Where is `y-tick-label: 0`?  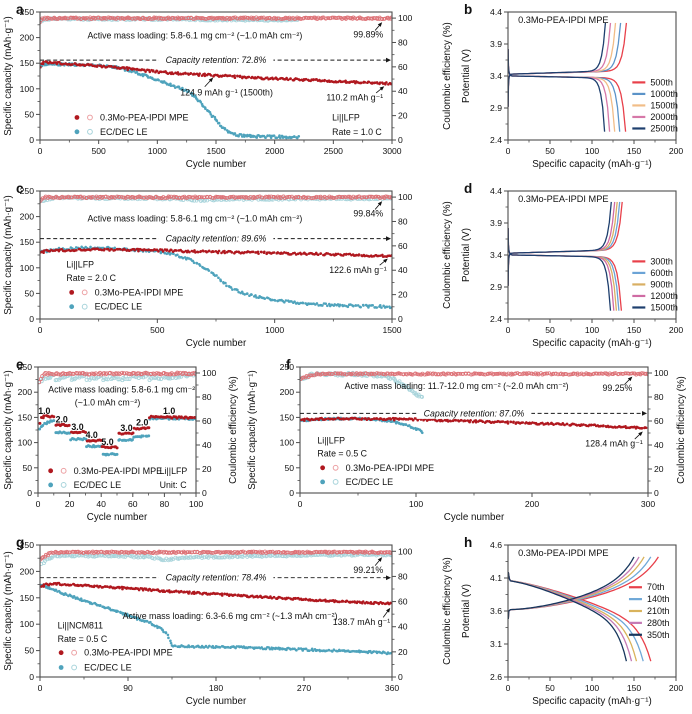 y-tick-label: 0 is located at coordinates (29, 493).